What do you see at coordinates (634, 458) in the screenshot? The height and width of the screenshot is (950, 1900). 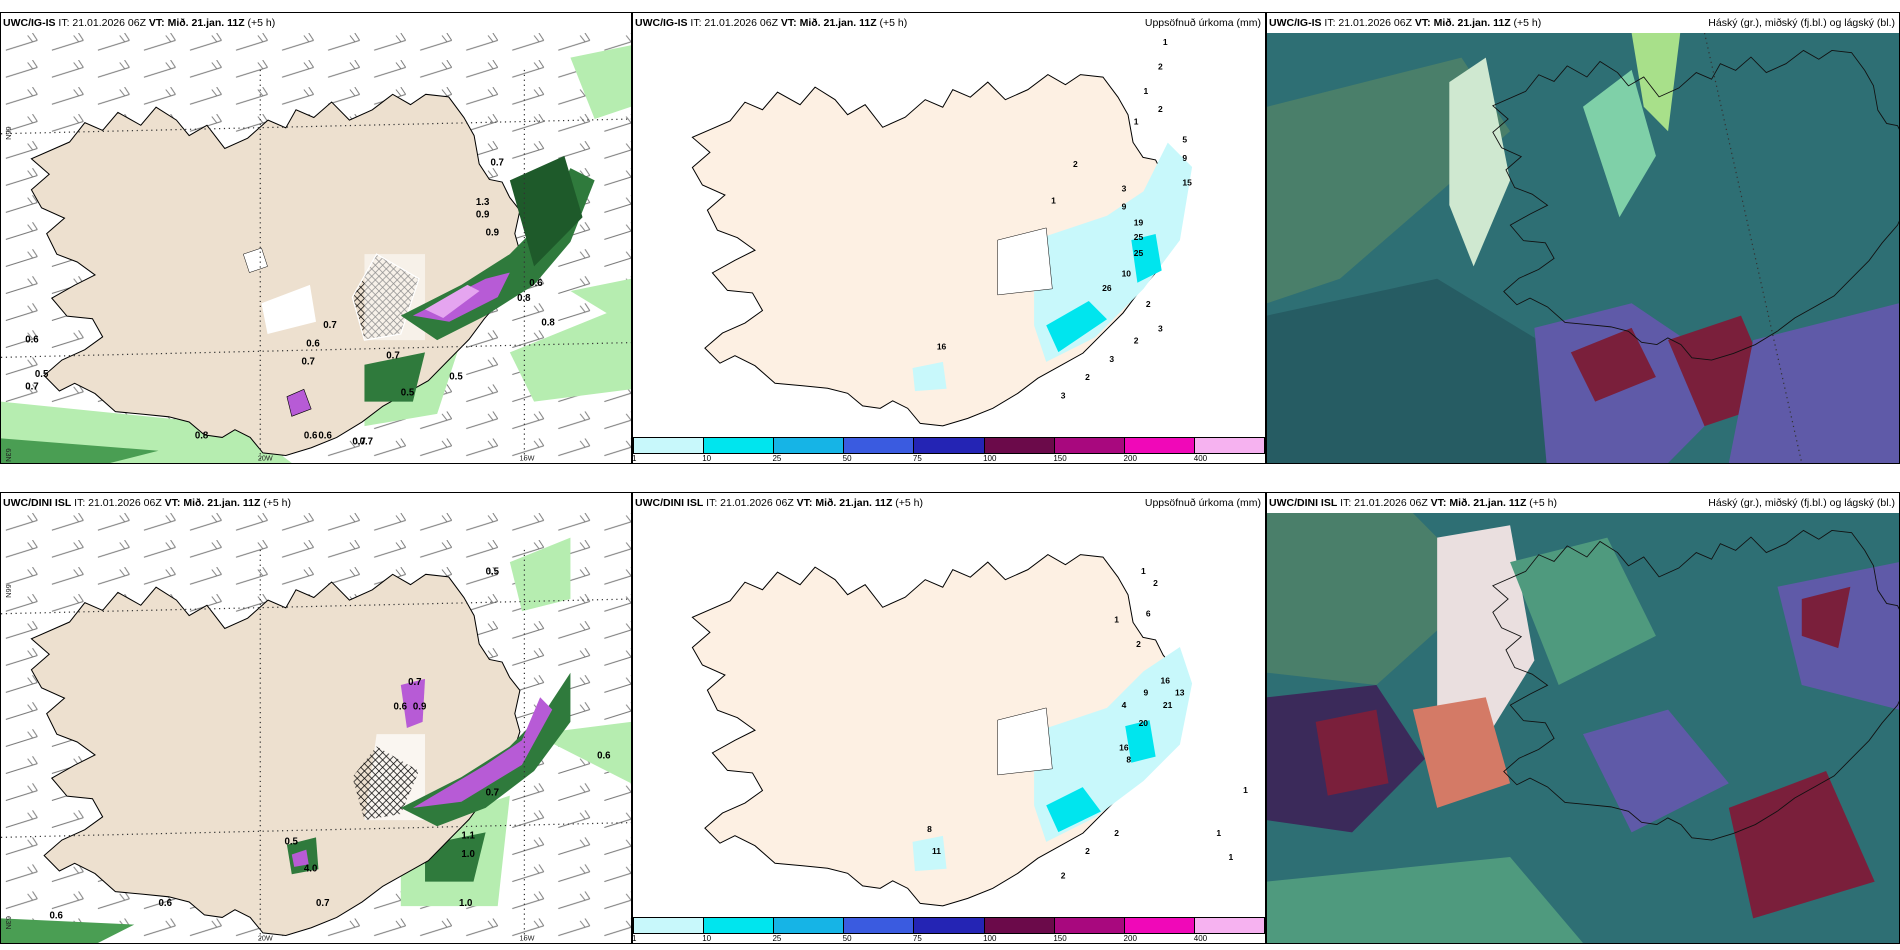 I see `colorbar-tick: 1` at bounding box center [634, 458].